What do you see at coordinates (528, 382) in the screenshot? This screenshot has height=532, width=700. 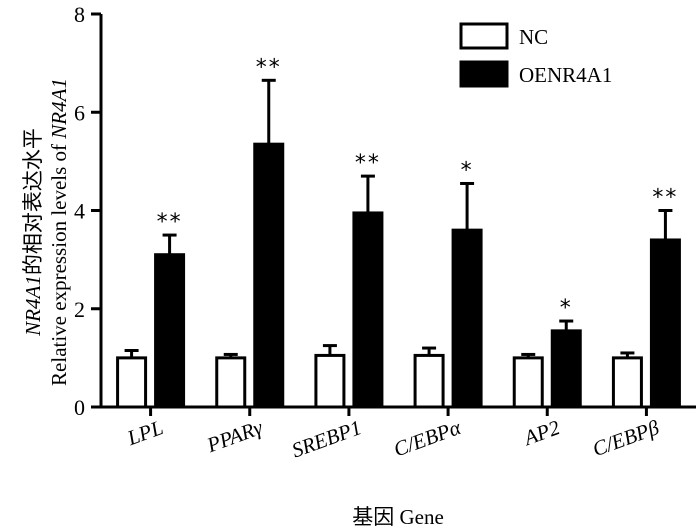 I see `bar-nc-ap2` at bounding box center [528, 382].